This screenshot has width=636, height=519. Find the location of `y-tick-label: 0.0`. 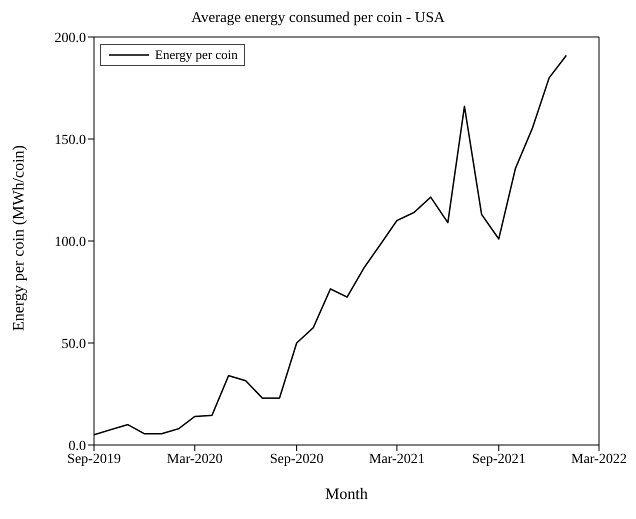

y-tick-label: 0.0 is located at coordinates (77, 446).